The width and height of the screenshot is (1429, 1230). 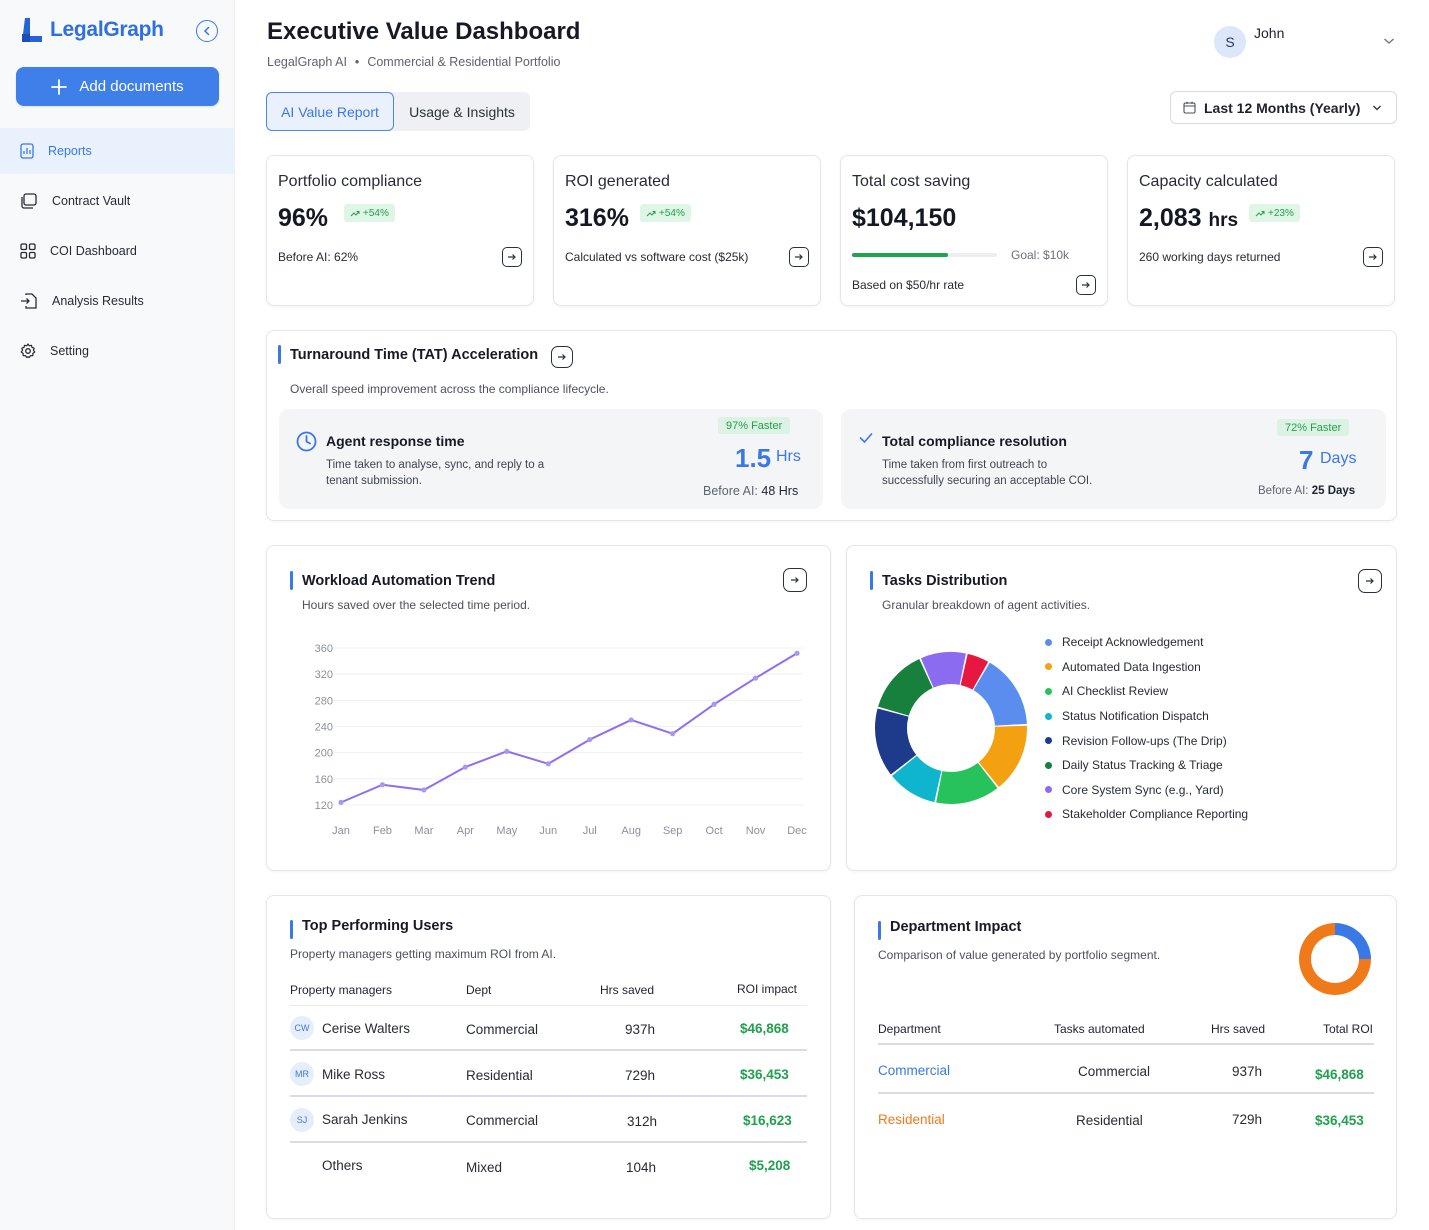 I want to click on date-range-select: Last 12 Months (Yearly), so click(x=1283, y=107).